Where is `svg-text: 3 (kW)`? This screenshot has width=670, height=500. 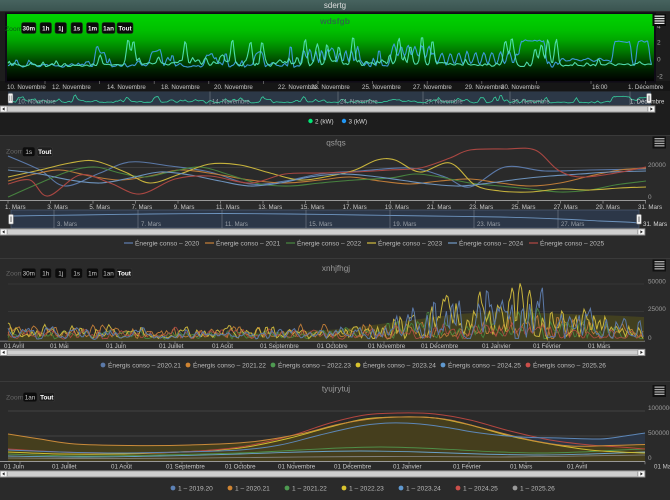
svg-text: 3 (kW) is located at coordinates (358, 121).